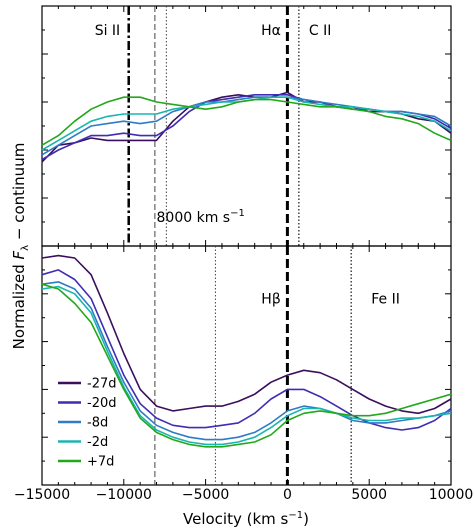  I want to click on velocity-annotation-exponent: −1, so click(237, 213).